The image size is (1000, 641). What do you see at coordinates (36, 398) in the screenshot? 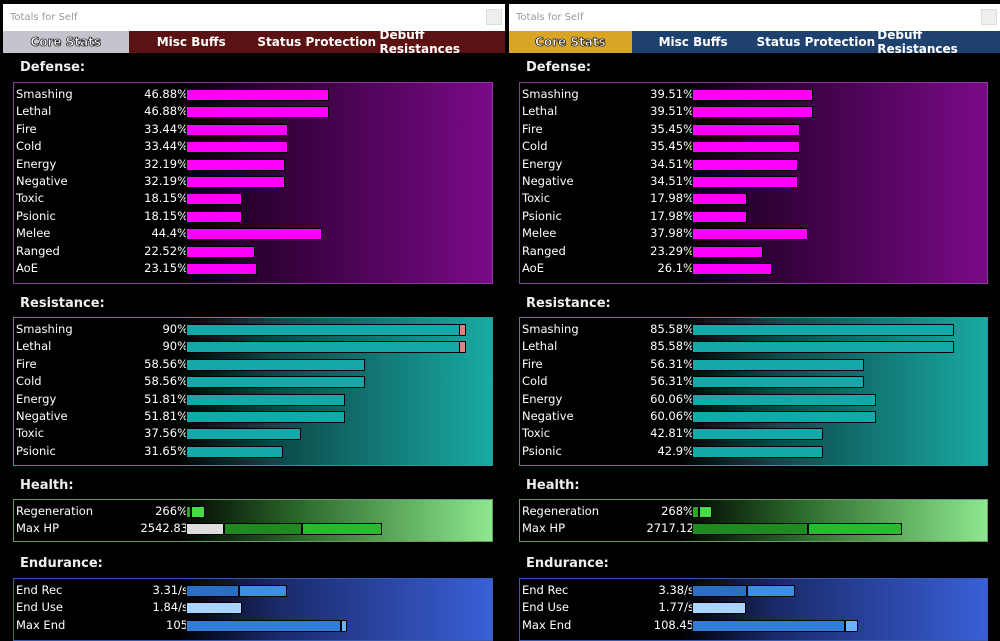
I see `stat-label: Energy` at bounding box center [36, 398].